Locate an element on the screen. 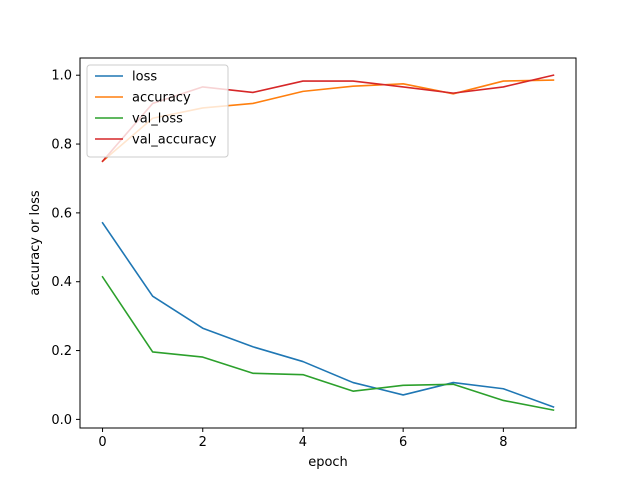  legend-label-accuracy: accuracy is located at coordinates (161, 98).